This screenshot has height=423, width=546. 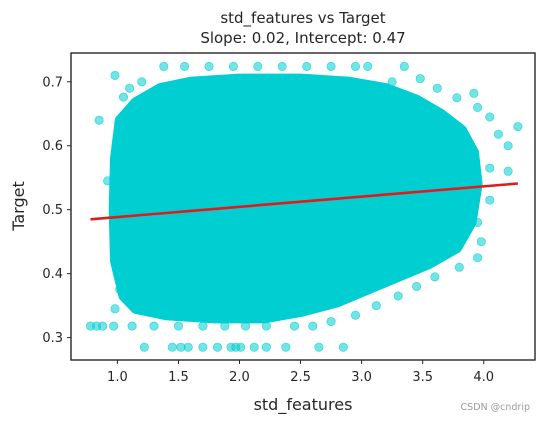 What do you see at coordinates (52, 82) in the screenshot?
I see `y-tick-label: 0.7` at bounding box center [52, 82].